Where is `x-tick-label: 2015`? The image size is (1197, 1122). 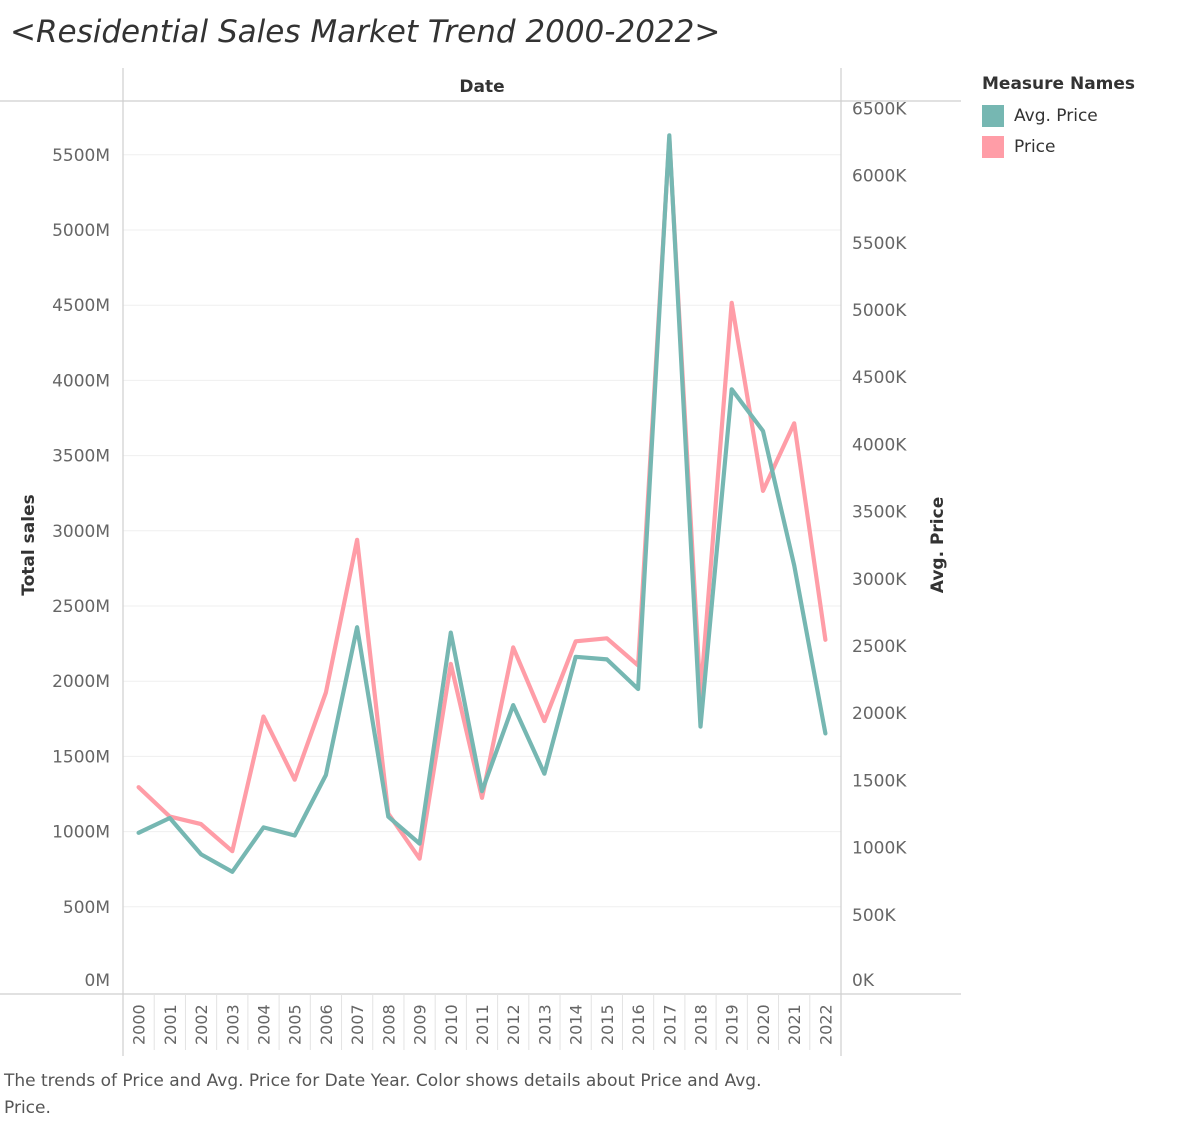
x-tick-label: 2015 is located at coordinates (607, 1024).